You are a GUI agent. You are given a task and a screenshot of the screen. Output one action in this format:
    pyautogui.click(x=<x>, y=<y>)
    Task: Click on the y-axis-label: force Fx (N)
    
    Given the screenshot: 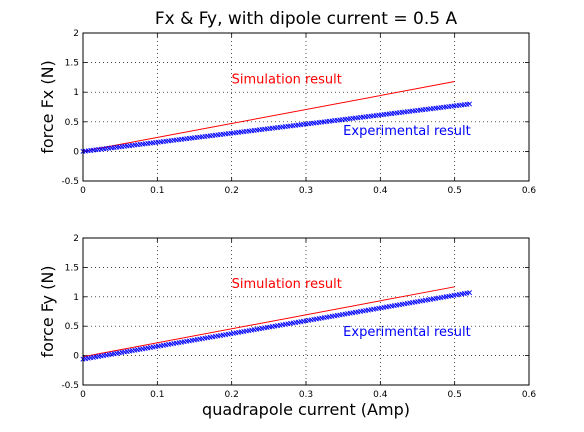 What is the action you would take?
    pyautogui.click(x=47, y=107)
    